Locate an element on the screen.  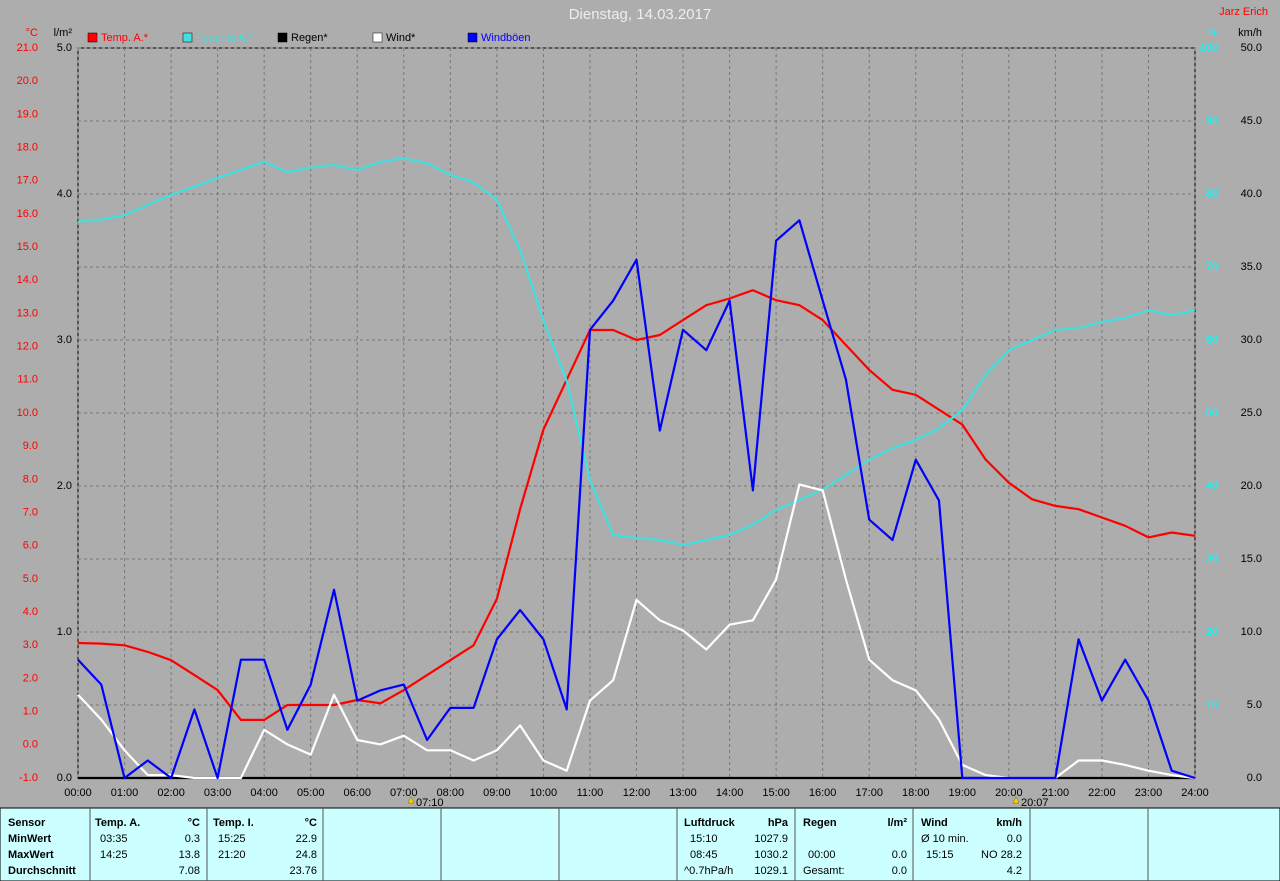
x-tick-label: 08:00 is located at coordinates (451, 793).